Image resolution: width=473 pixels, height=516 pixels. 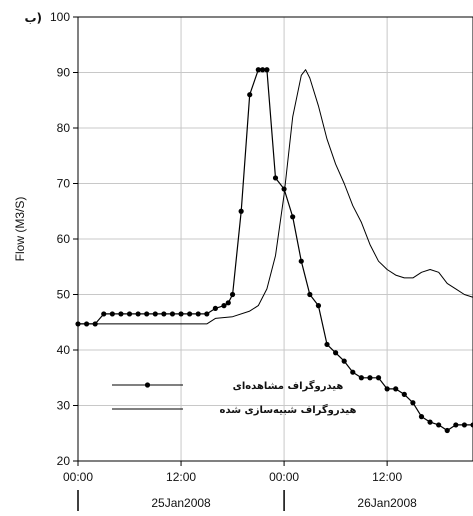 What do you see at coordinates (64, 239) in the screenshot?
I see `y-tick-label: 60` at bounding box center [64, 239].